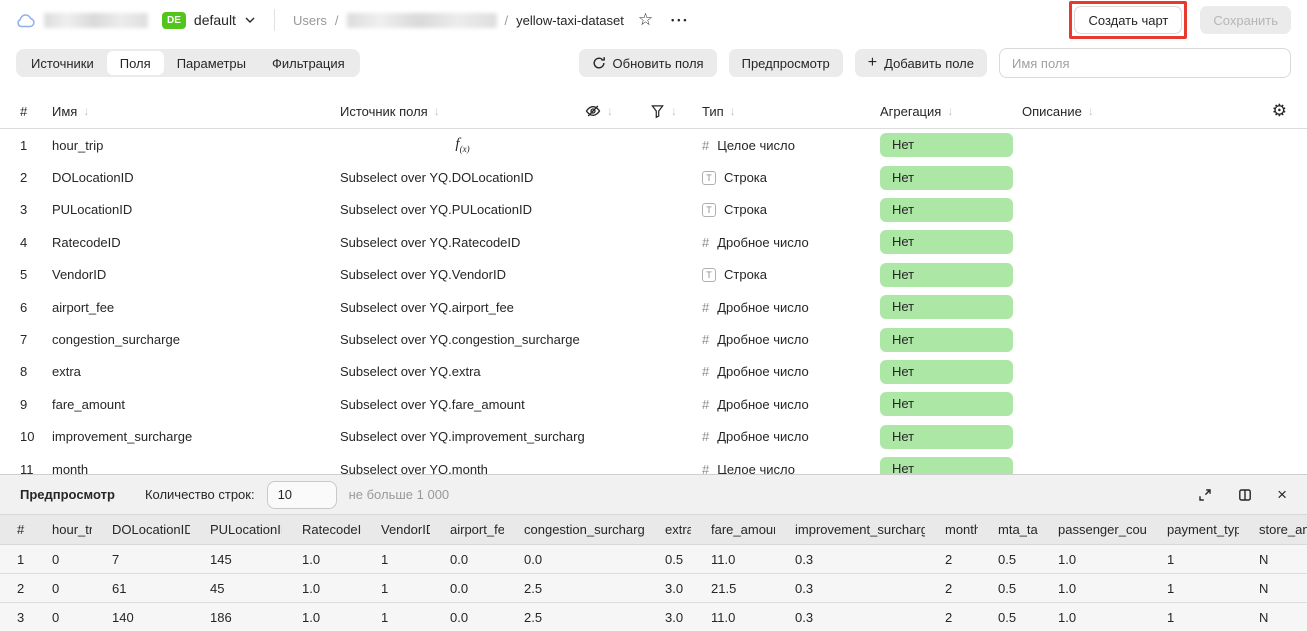 The height and width of the screenshot is (631, 1307). I want to click on env-selector: default, so click(214, 20).